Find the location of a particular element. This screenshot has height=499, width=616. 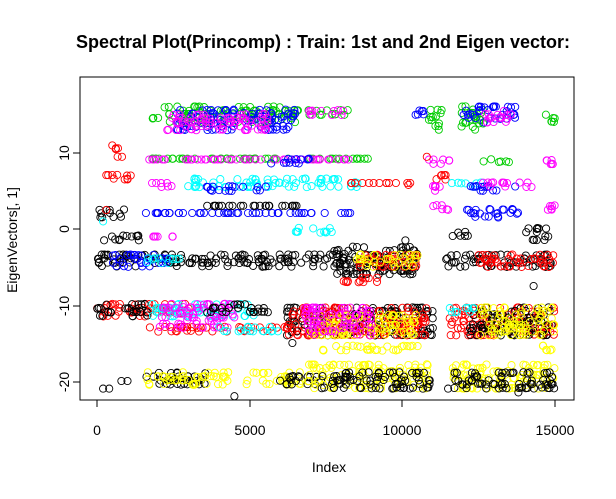

data-point-magenta-2092 is located at coordinates (320, 318).